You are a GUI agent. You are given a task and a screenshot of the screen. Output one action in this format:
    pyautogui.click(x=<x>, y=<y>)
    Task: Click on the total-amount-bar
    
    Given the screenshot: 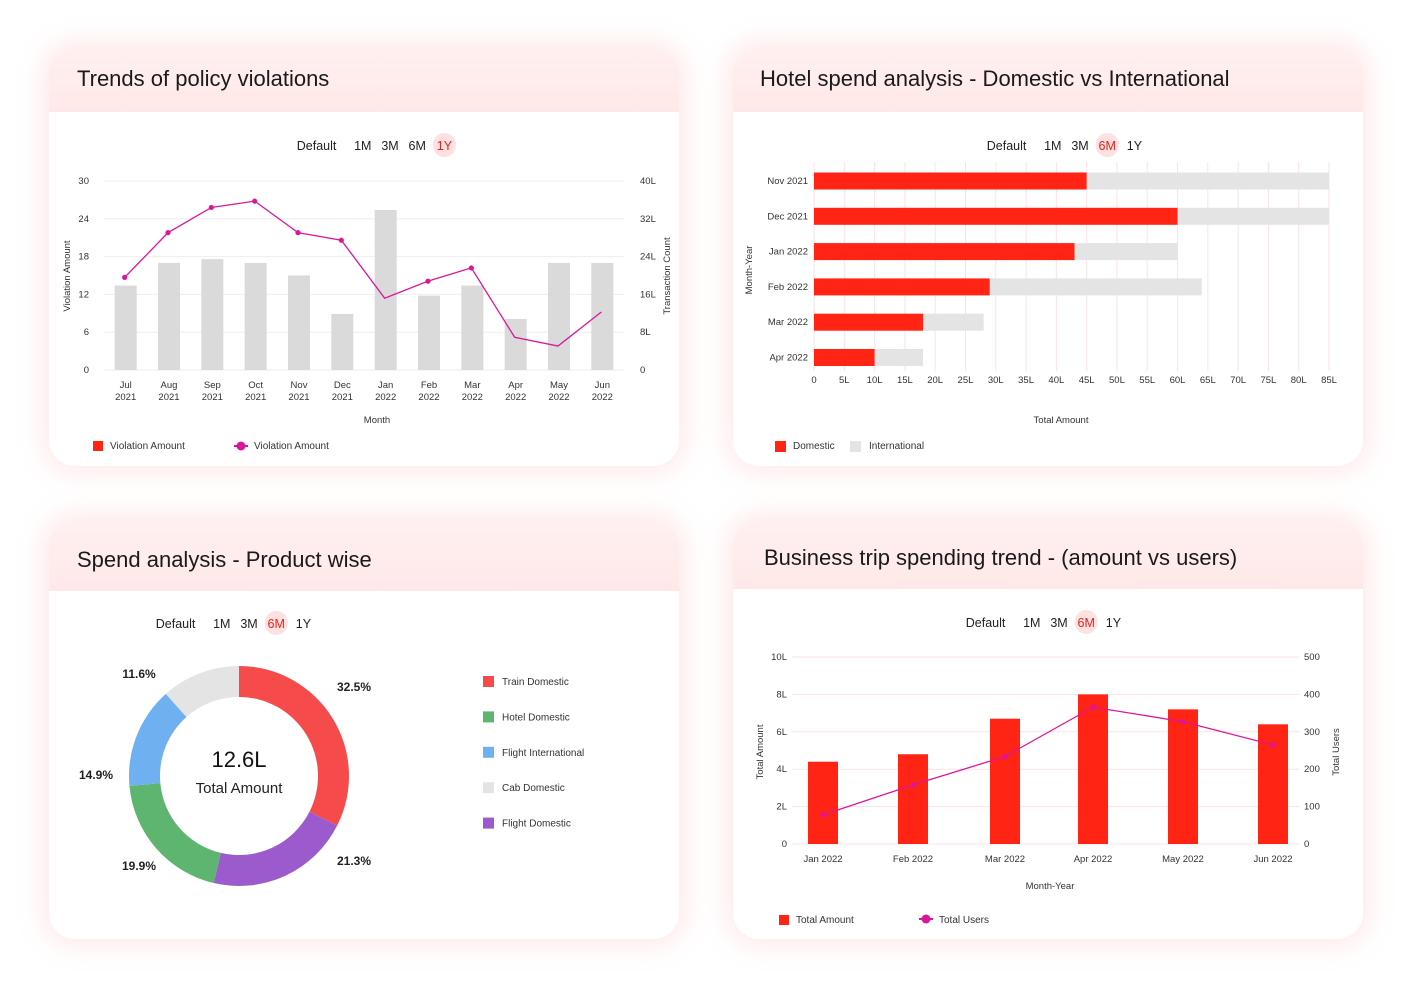 What is the action you would take?
    pyautogui.click(x=1005, y=781)
    